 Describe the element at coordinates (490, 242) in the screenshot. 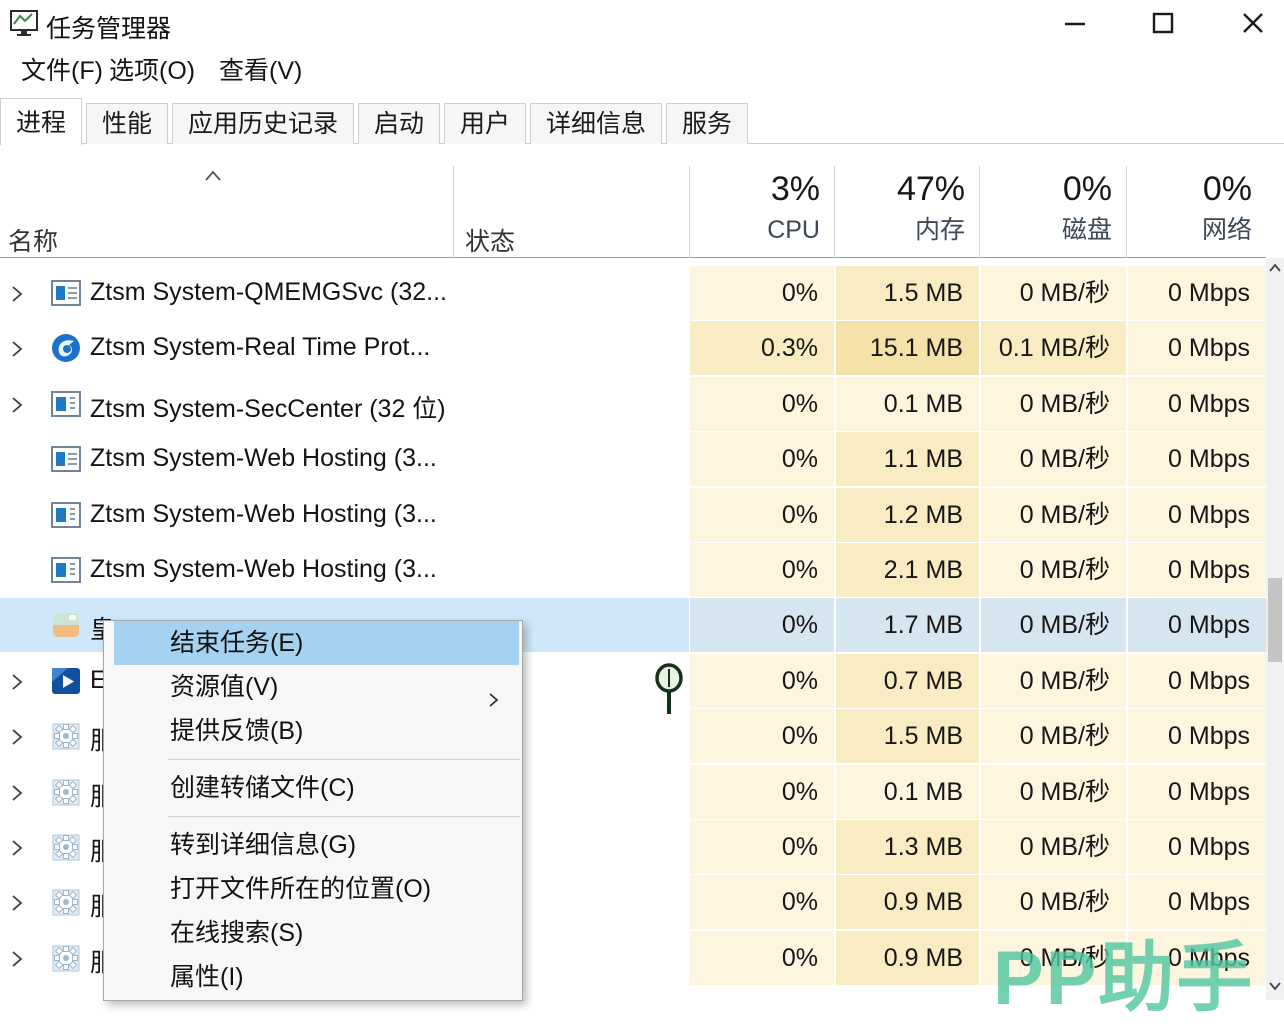

I see `column-header-status: 状态` at that location.